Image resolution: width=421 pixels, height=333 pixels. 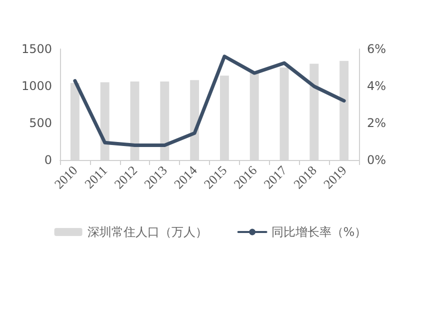 What do you see at coordinates (36, 86) in the screenshot?
I see `y-tick-label: 1000` at bounding box center [36, 86].